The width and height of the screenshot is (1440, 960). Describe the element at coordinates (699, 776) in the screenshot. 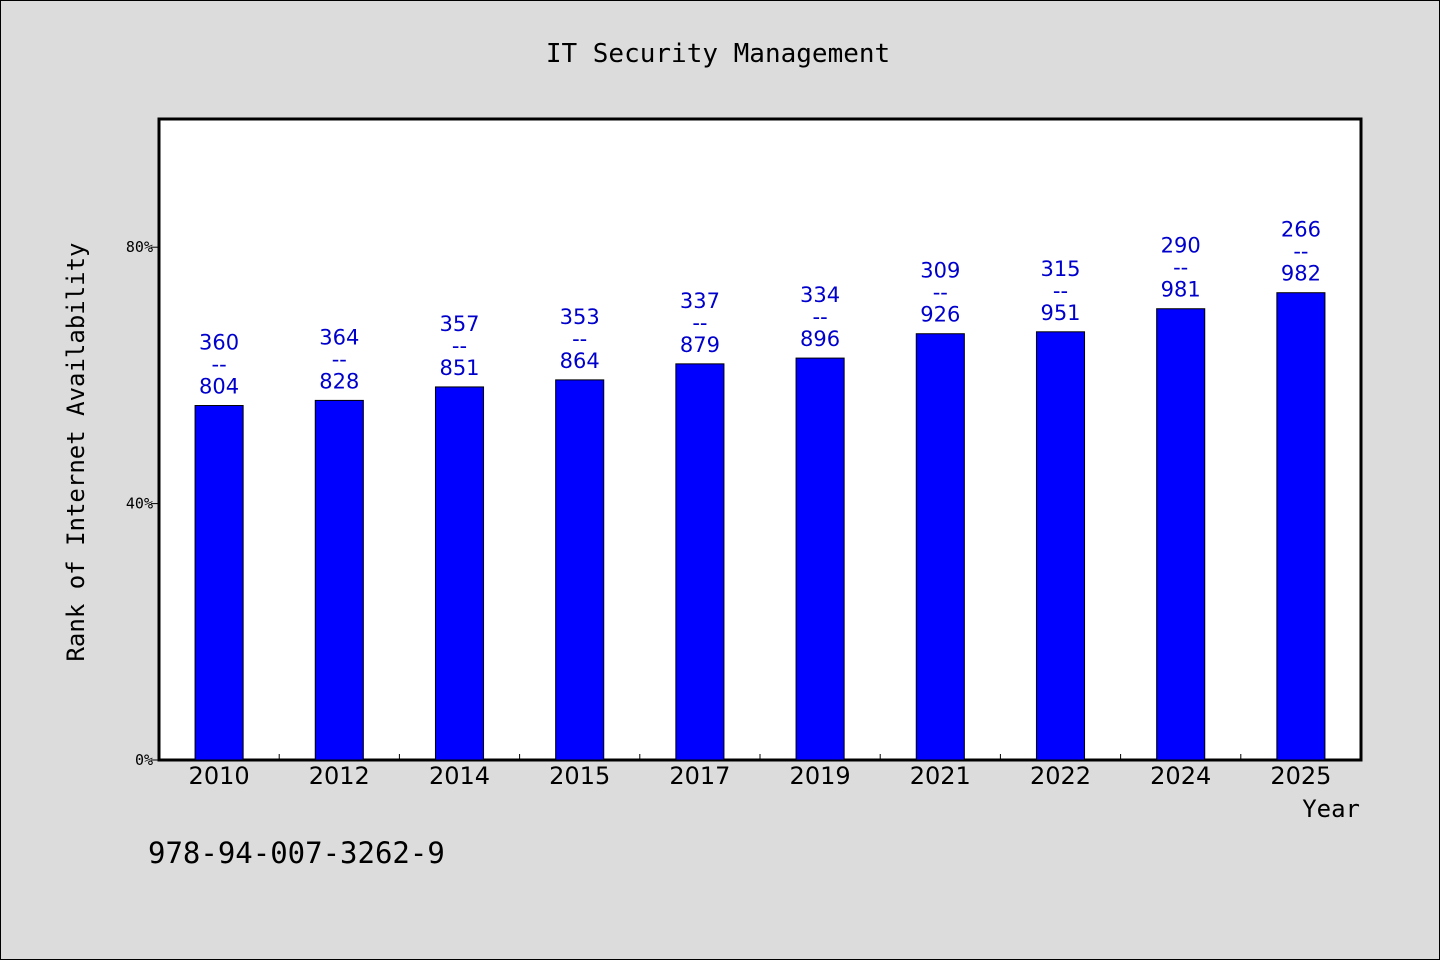

I see `x-tick-label: 2017` at that location.